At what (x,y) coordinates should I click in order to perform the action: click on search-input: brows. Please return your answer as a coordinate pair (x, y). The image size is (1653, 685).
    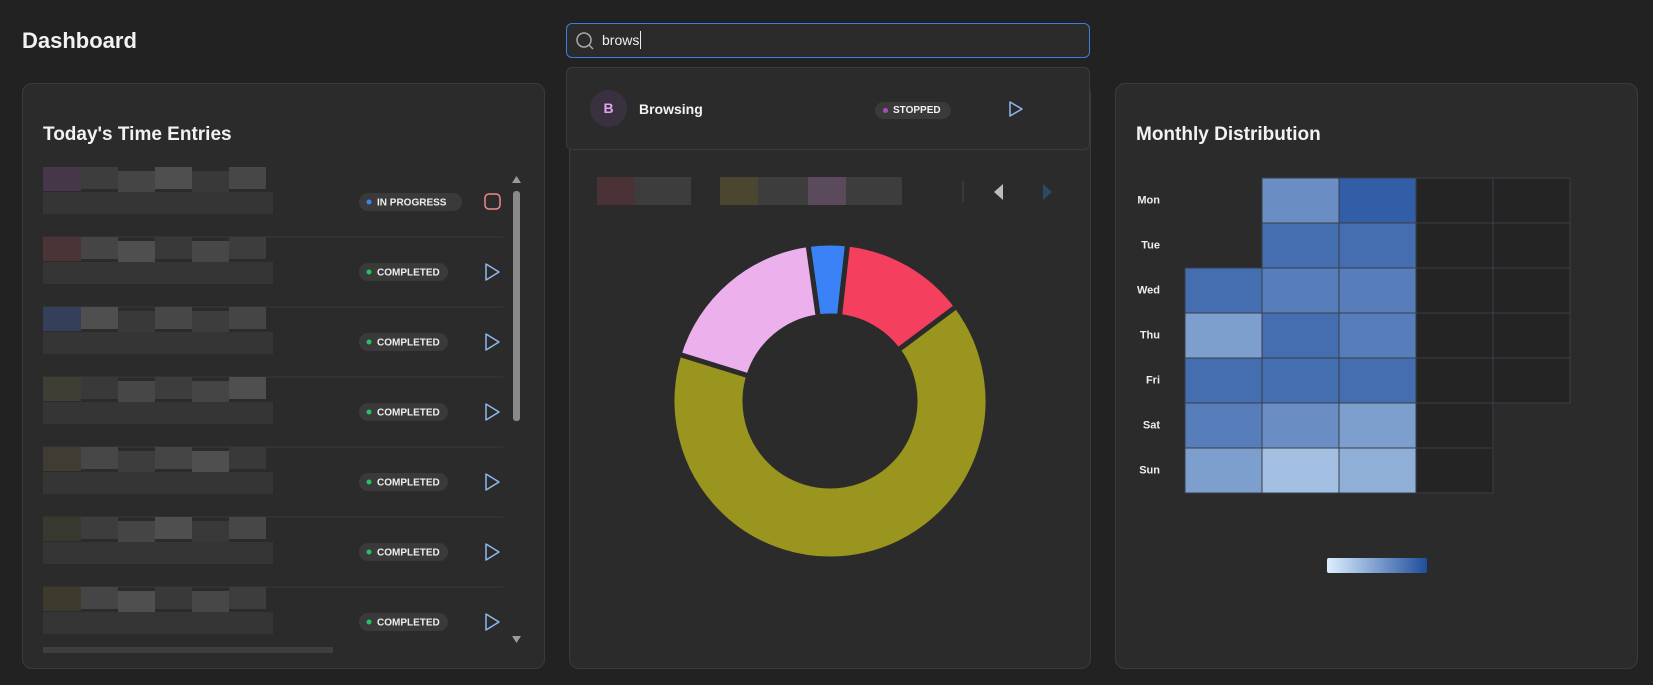
    Looking at the image, I should click on (828, 40).